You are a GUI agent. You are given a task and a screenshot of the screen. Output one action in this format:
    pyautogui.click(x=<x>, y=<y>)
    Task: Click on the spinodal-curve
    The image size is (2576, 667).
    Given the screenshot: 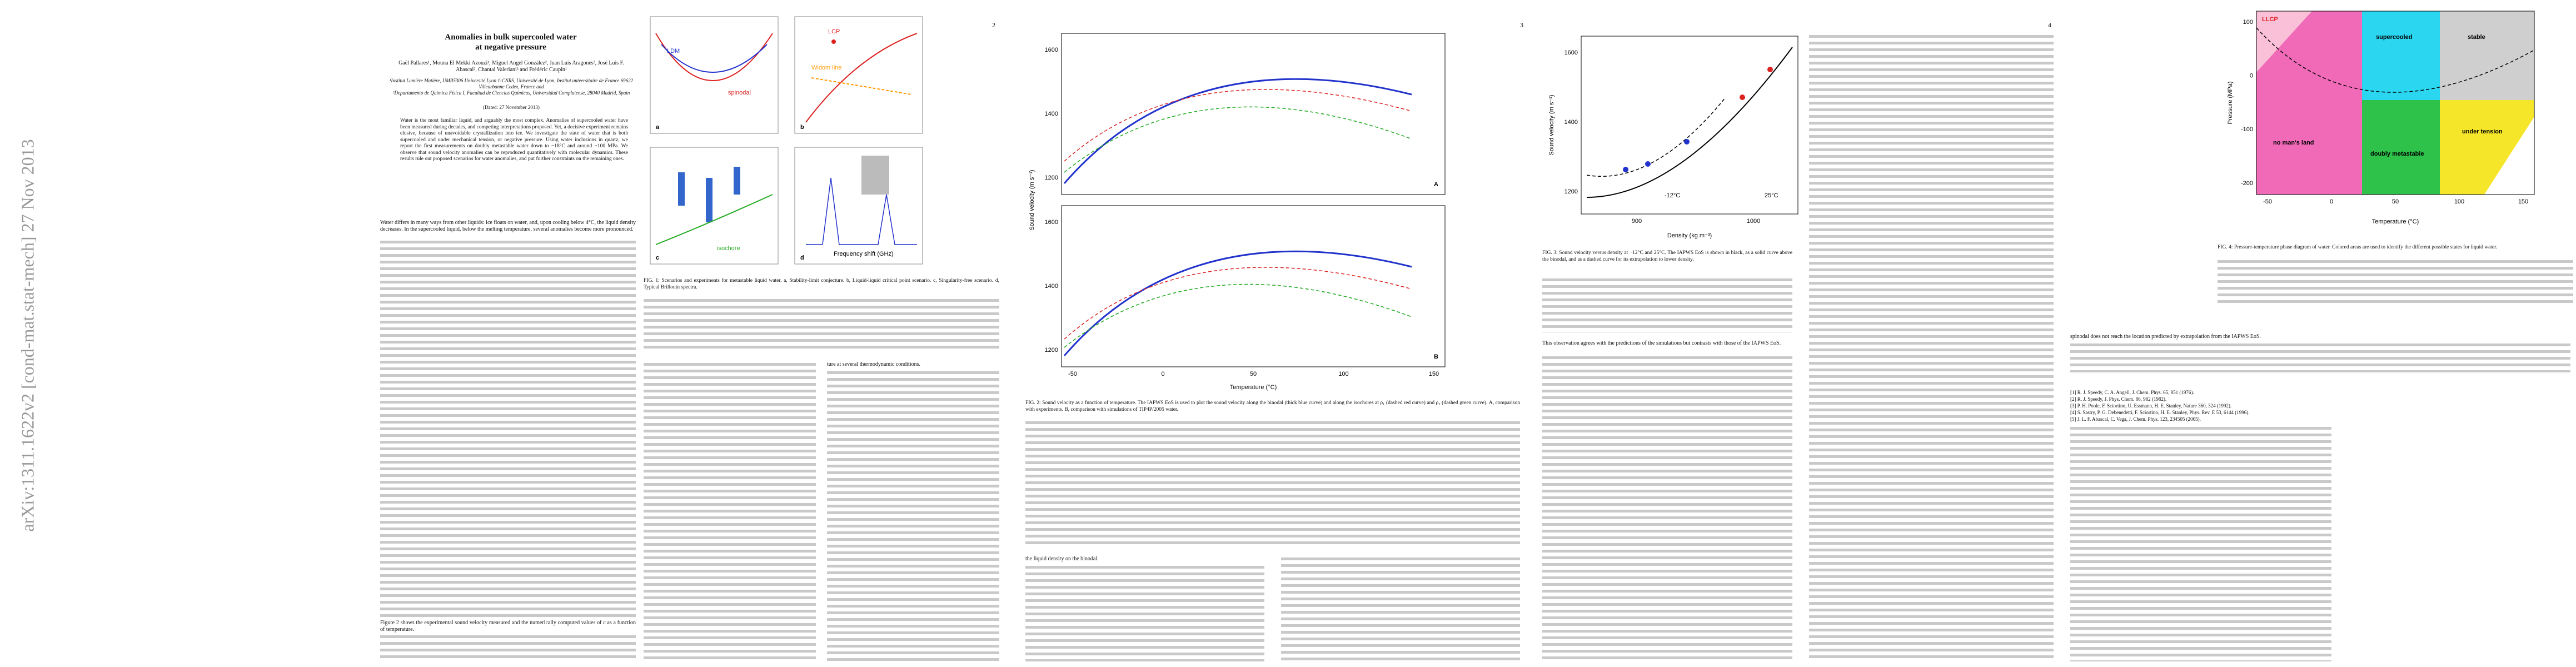 What is the action you would take?
    pyautogui.click(x=2395, y=60)
    